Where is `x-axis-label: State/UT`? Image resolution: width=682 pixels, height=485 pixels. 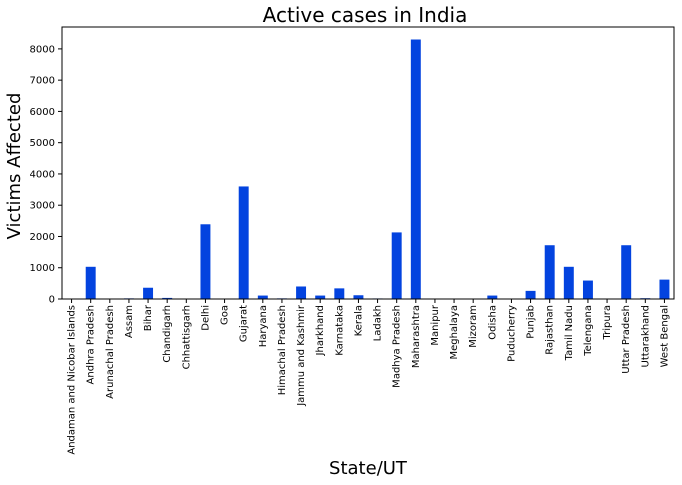 x-axis-label: State/UT is located at coordinates (368, 468).